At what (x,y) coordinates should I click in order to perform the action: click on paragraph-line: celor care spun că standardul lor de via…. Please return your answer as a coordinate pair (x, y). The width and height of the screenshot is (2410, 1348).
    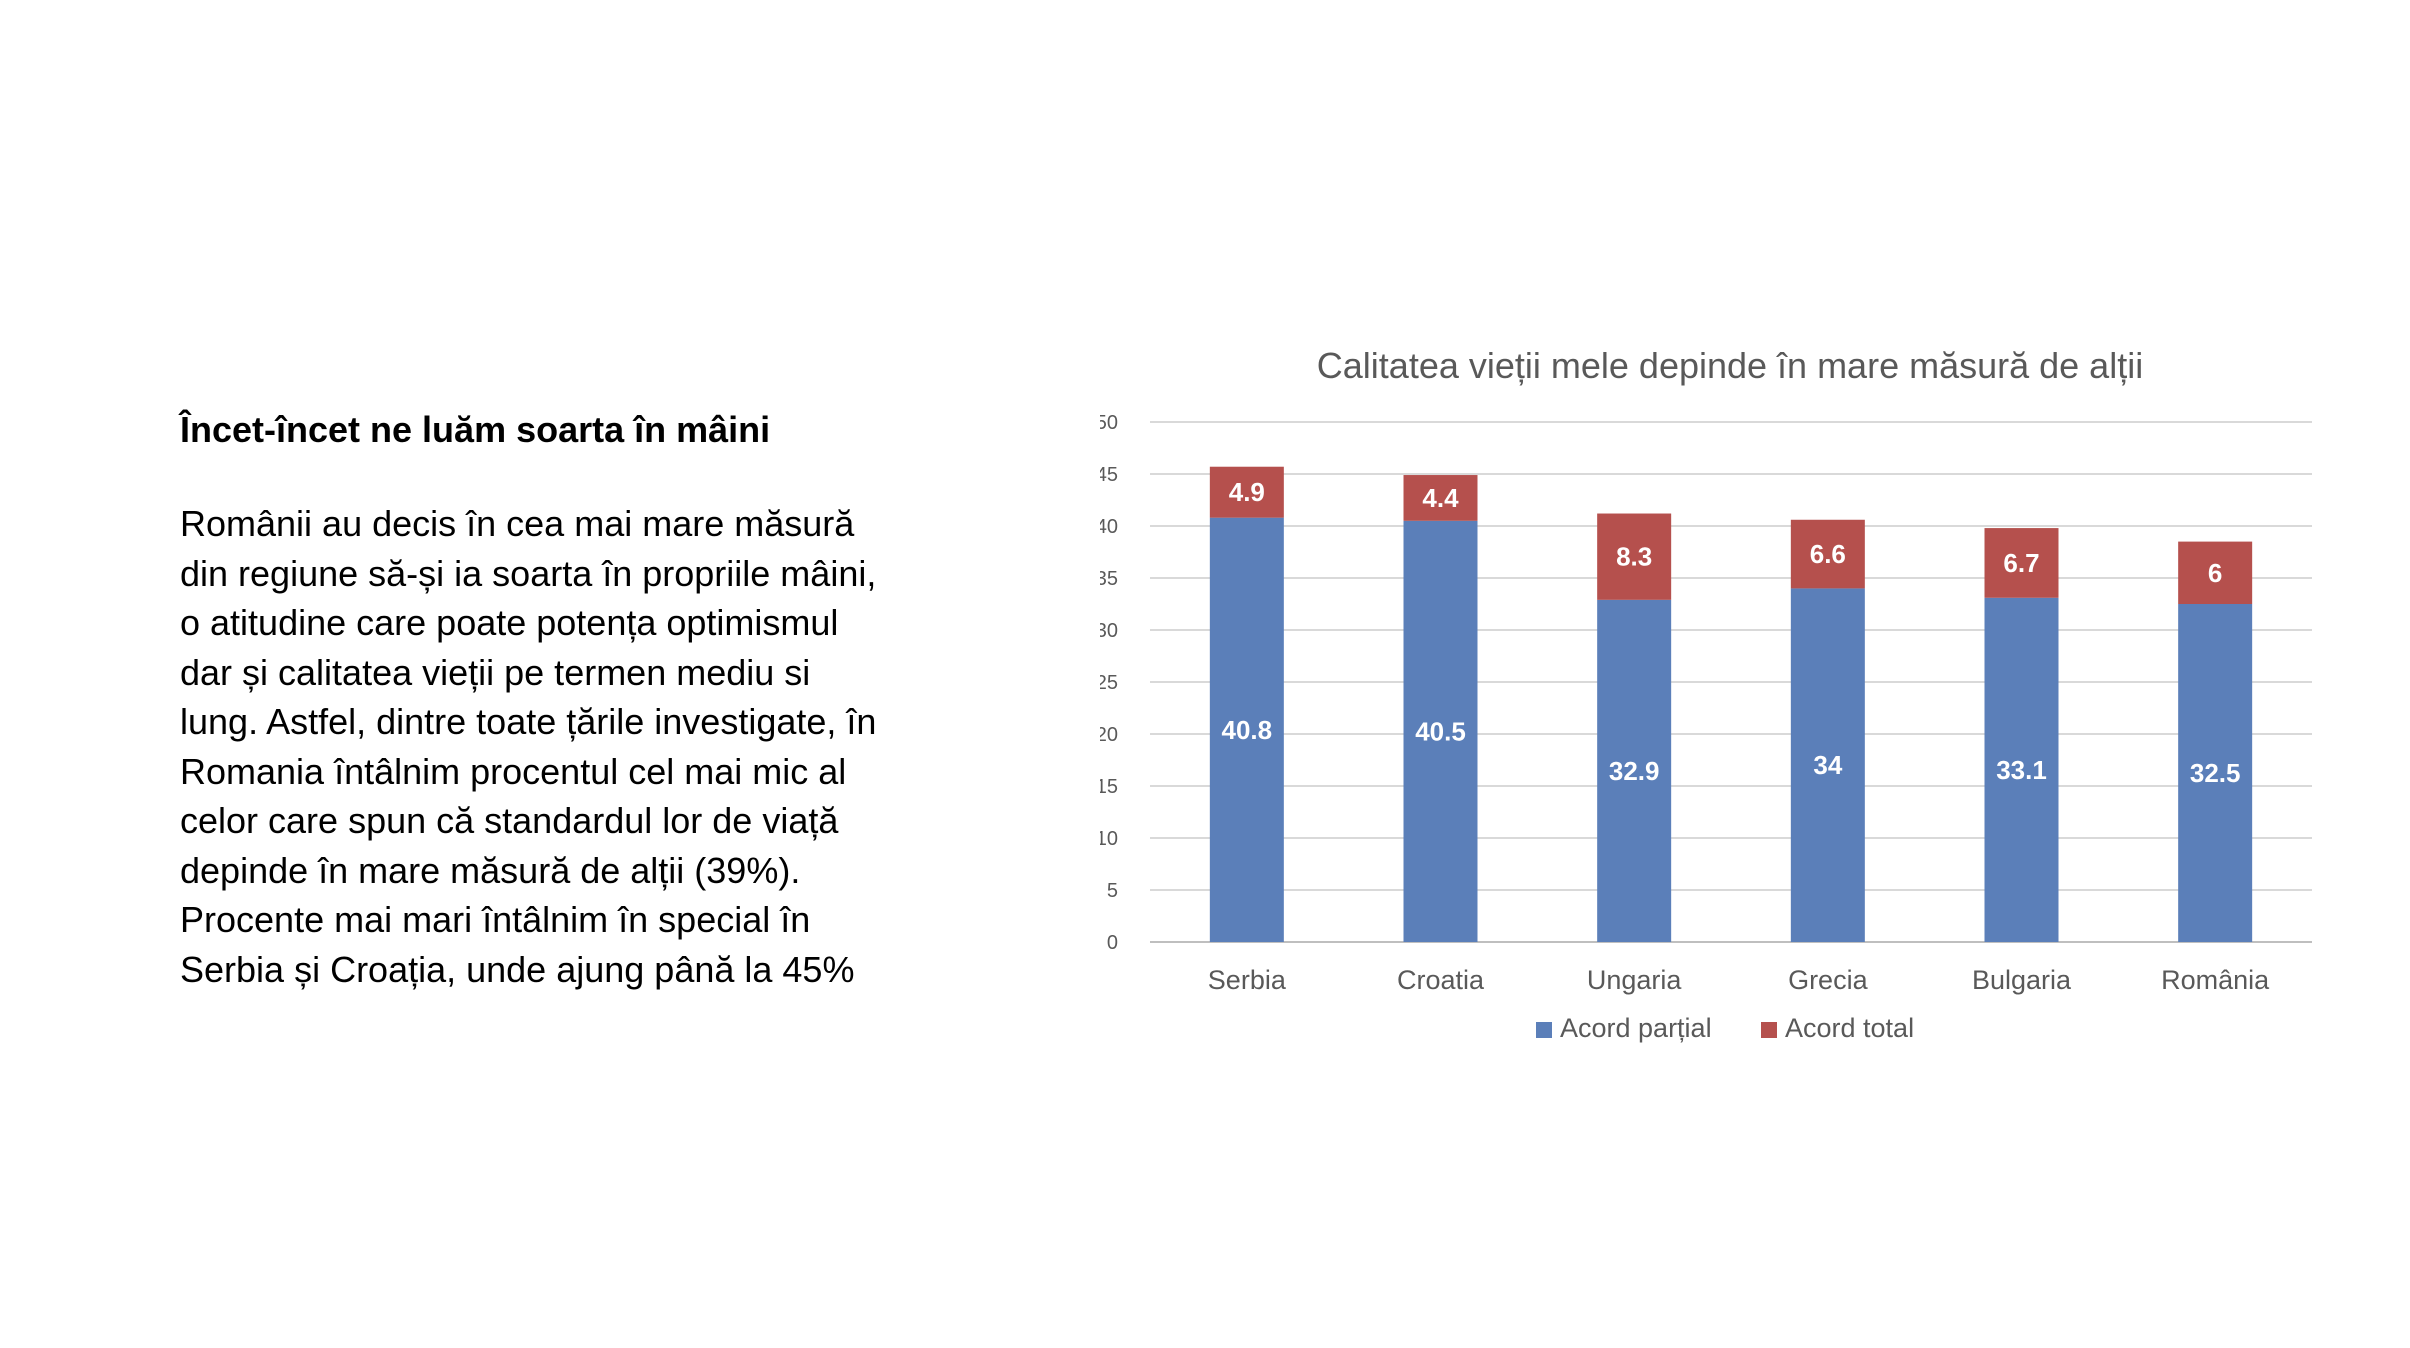
    Looking at the image, I should click on (509, 820).